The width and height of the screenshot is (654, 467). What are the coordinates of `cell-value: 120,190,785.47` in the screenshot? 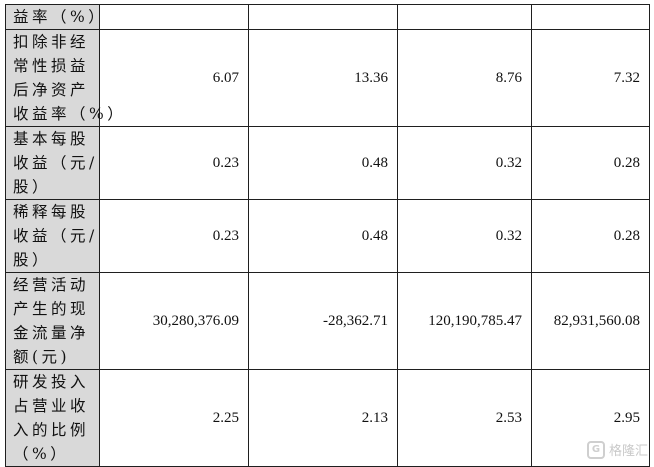 It's located at (464, 321).